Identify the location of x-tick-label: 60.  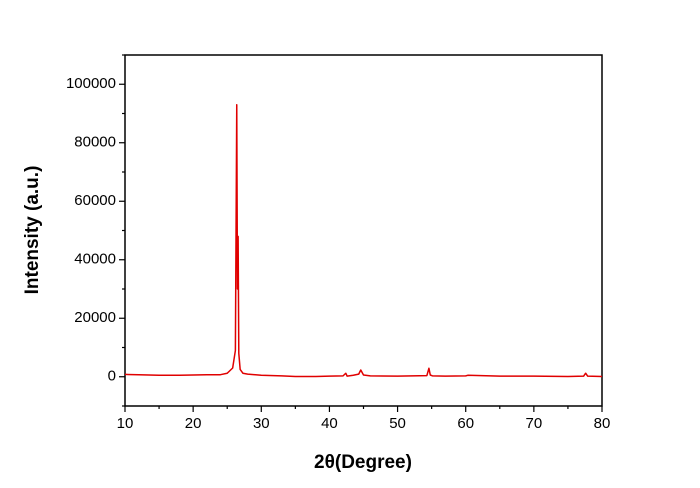
(465, 423).